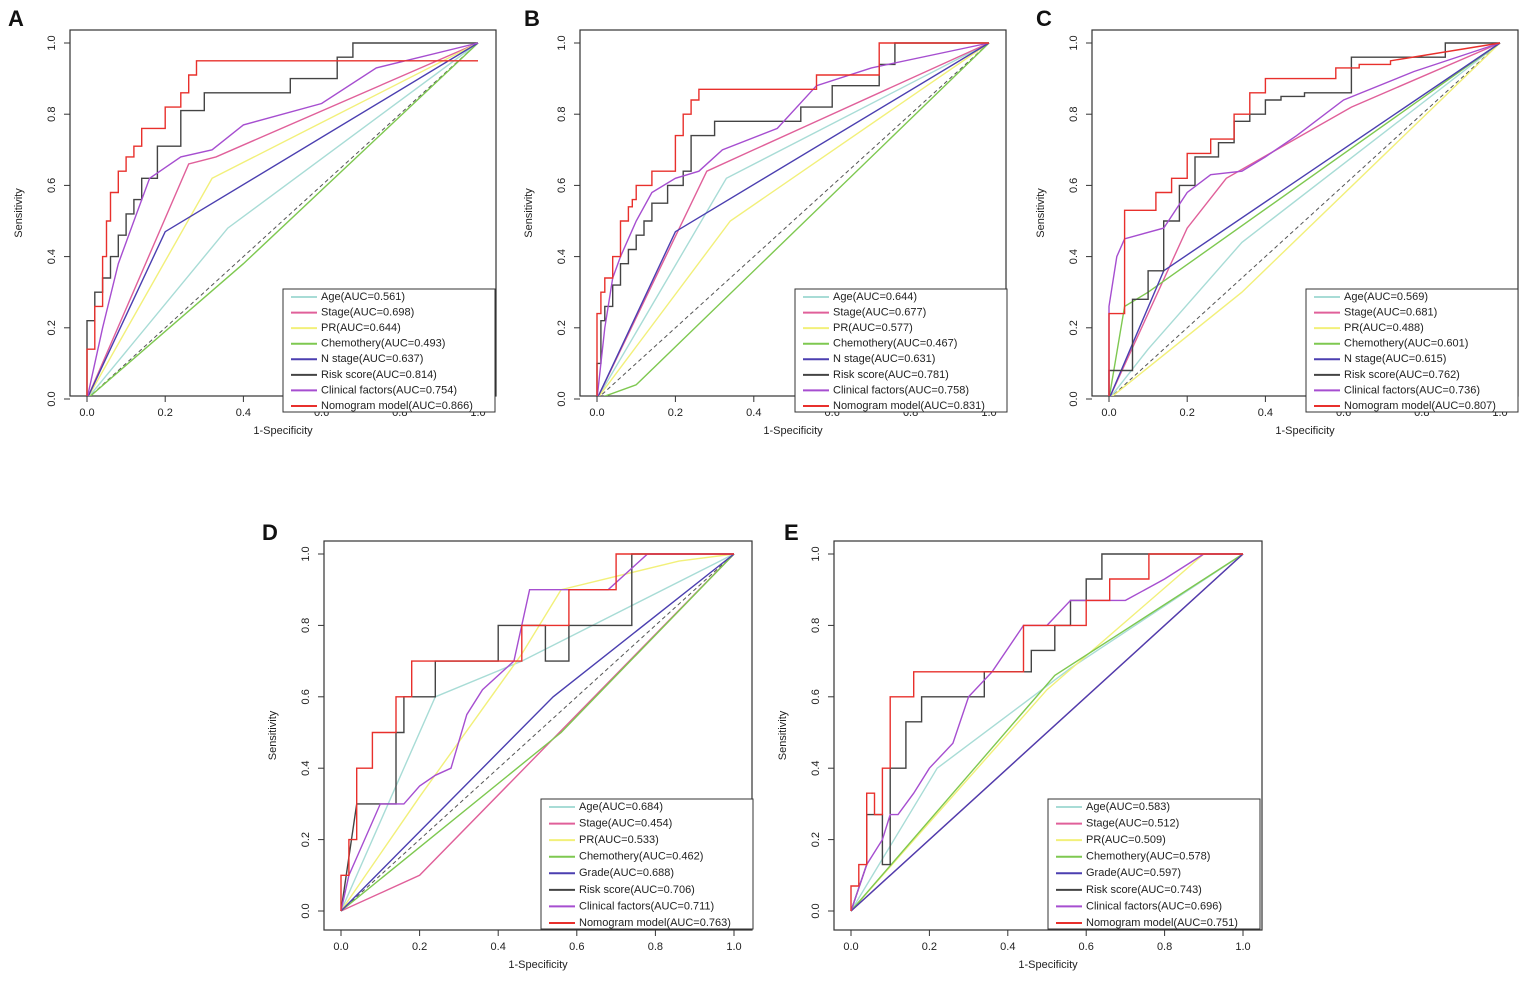 This screenshot has height=995, width=1519. I want to click on legend-entry: Nomogram model(AUC=0.866), so click(397, 406).